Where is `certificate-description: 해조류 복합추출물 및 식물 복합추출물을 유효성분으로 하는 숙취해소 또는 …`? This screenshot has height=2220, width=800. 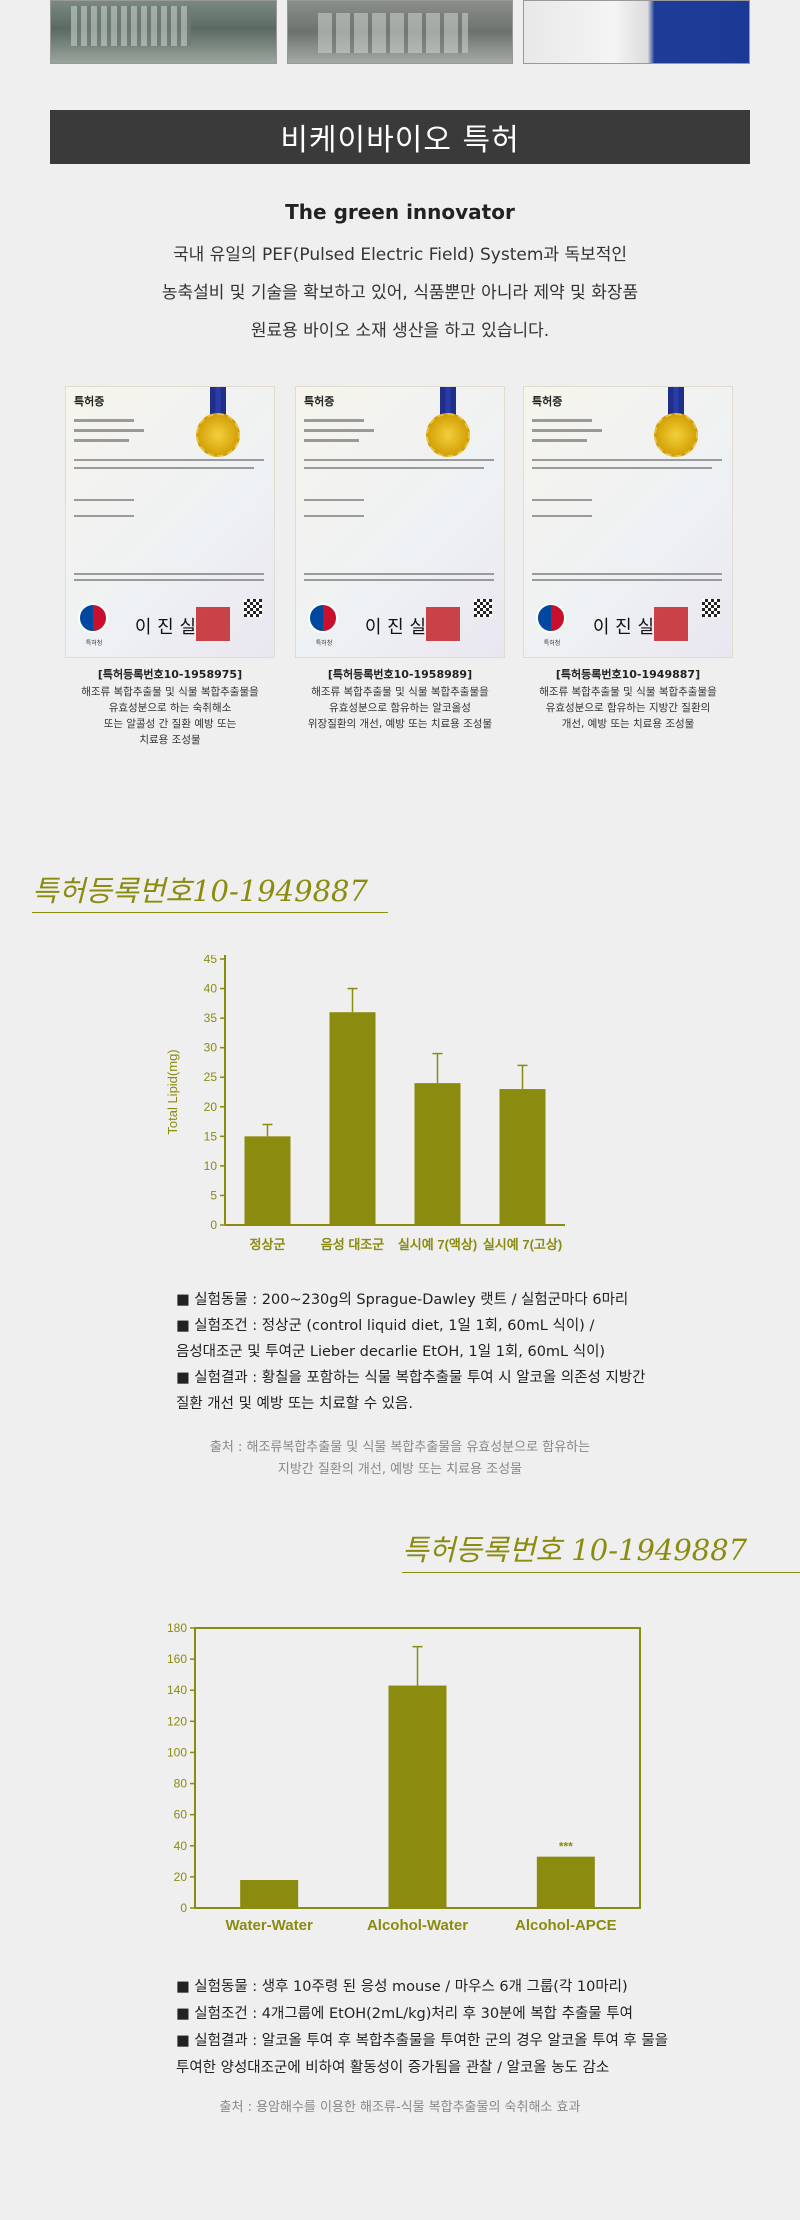 certificate-description: 해조류 복합추출물 및 식물 복합추출물을 유효성분으로 하는 숙취해소 또는 … is located at coordinates (170, 716).